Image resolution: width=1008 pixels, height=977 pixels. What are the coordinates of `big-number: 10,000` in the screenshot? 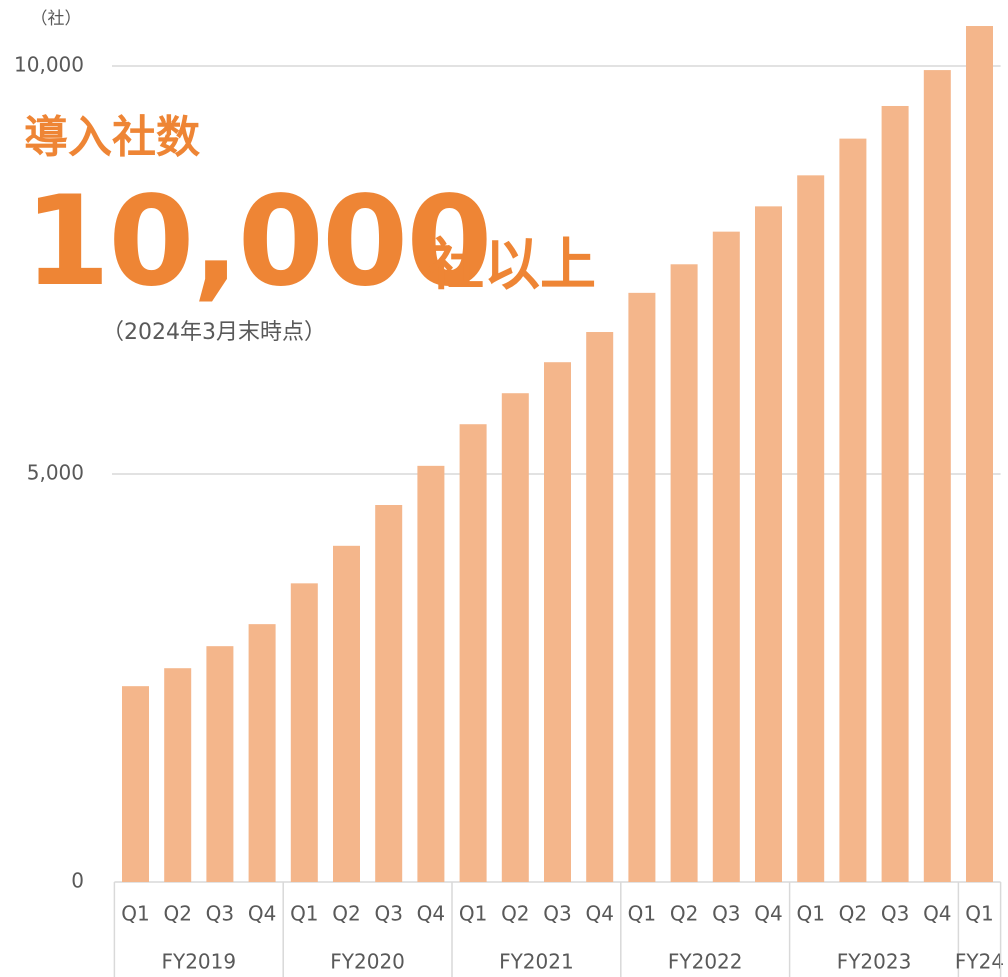 It's located at (257, 242).